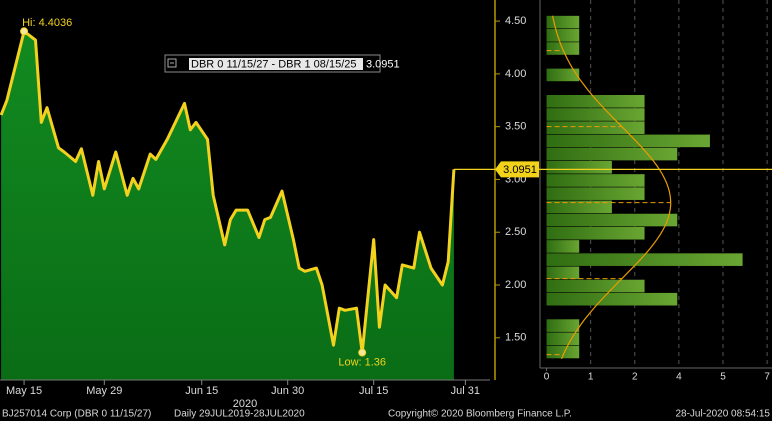 The image size is (772, 421). What do you see at coordinates (24, 31) in the screenshot?
I see `high-marker` at bounding box center [24, 31].